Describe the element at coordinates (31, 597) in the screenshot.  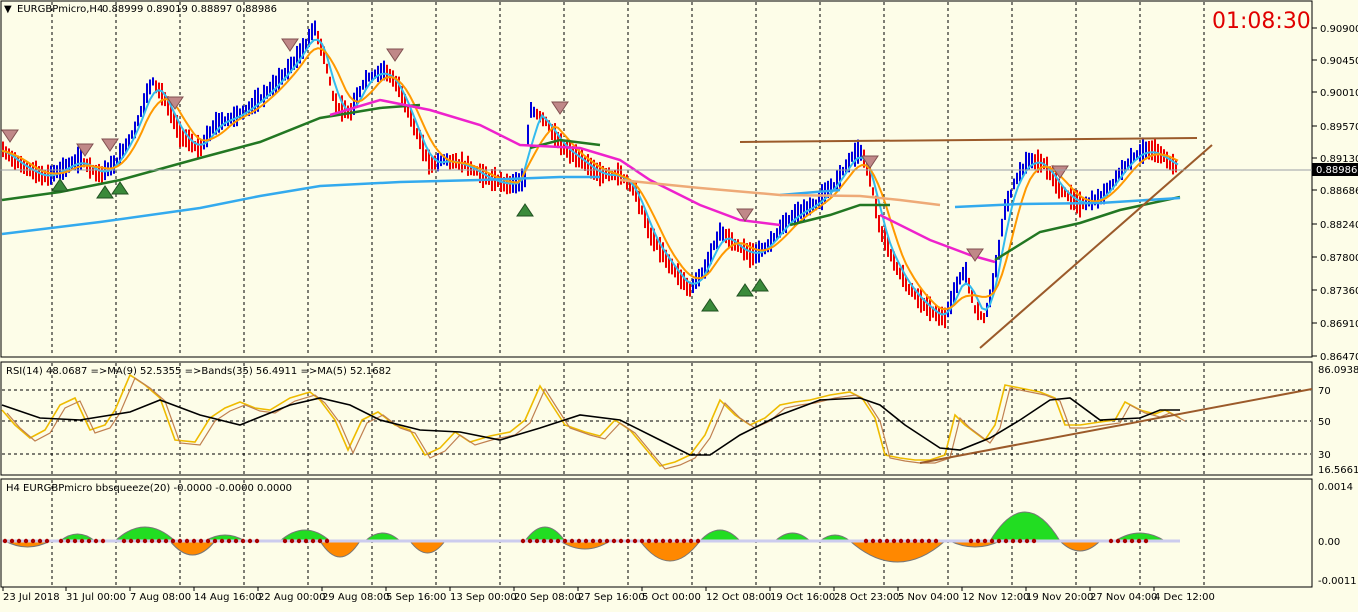
I see `time-tick-label: 23 Jul 2018` at that location.